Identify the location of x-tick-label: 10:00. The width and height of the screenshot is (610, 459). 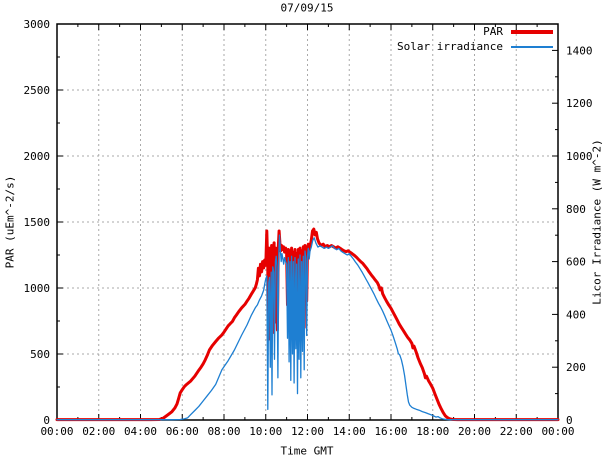
(265, 431).